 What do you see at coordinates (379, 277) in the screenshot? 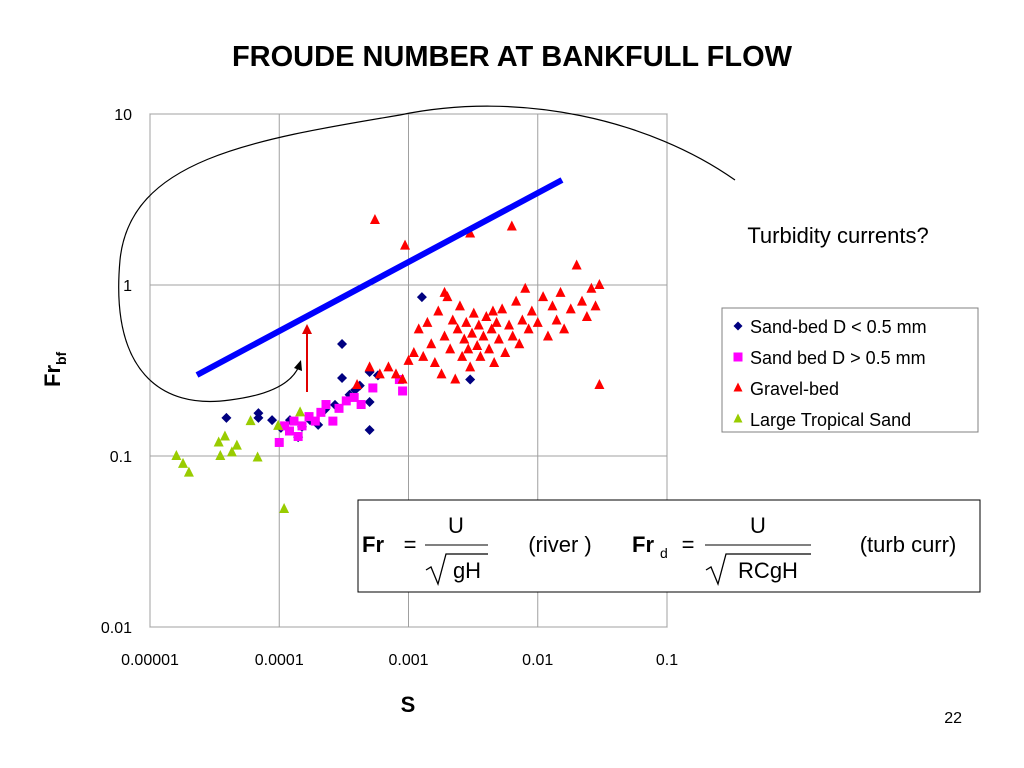
I see `trend-line` at bounding box center [379, 277].